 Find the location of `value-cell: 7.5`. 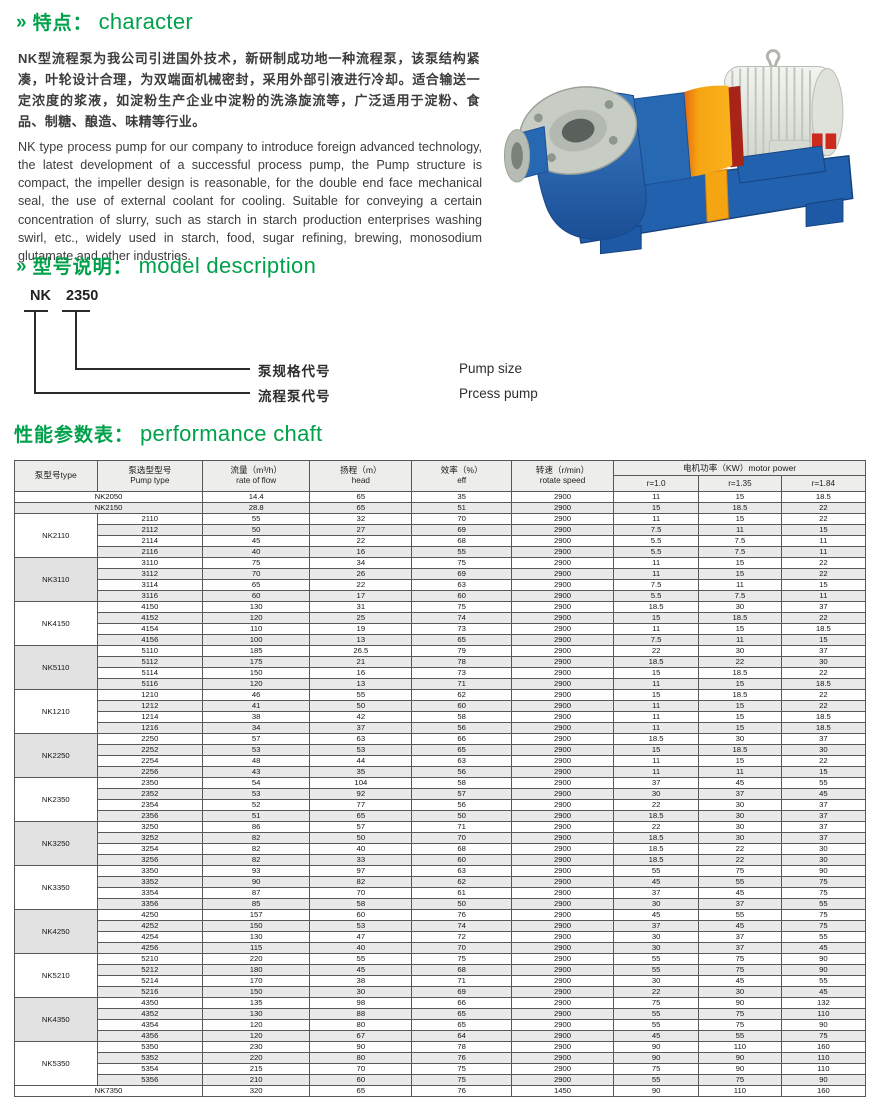

value-cell: 7.5 is located at coordinates (656, 640).